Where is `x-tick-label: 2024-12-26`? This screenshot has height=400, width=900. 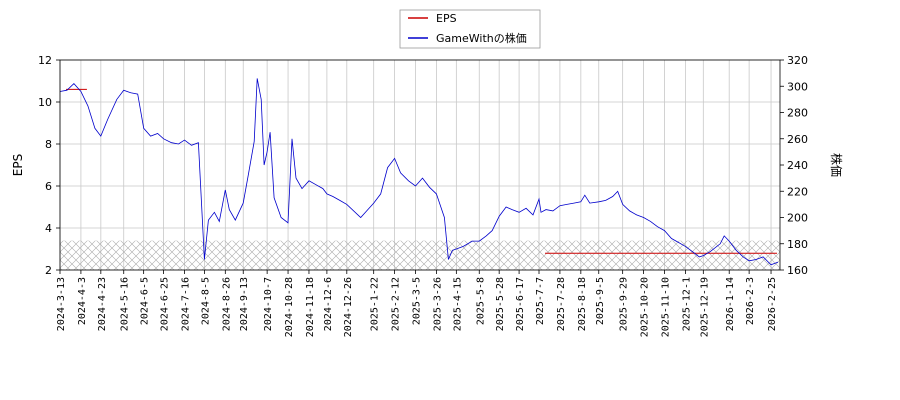 x-tick-label: 2024-12-26 is located at coordinates (348, 307).